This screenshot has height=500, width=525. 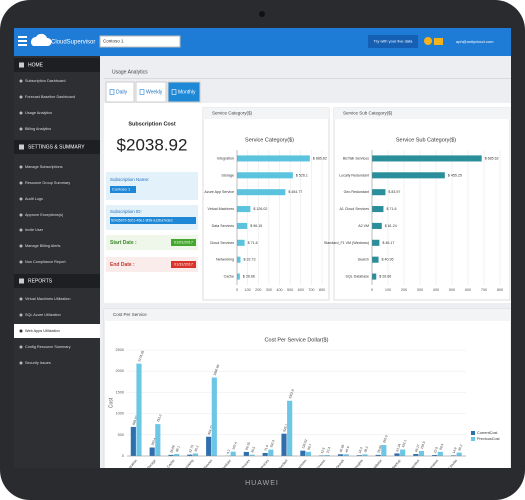 I want to click on subscription-select-text: Contoso 1, so click(x=113, y=41).